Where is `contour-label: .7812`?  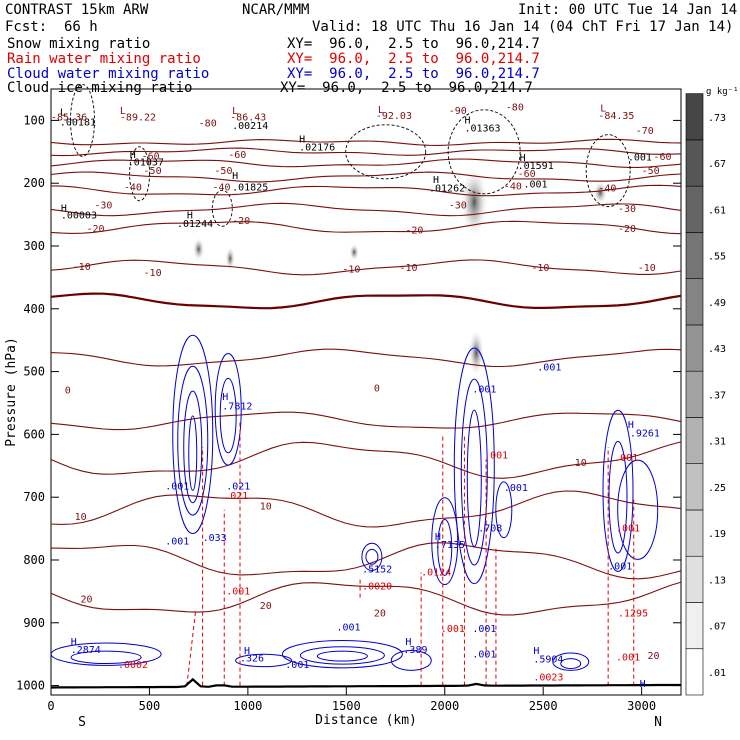 contour-label: .7812 is located at coordinates (237, 406).